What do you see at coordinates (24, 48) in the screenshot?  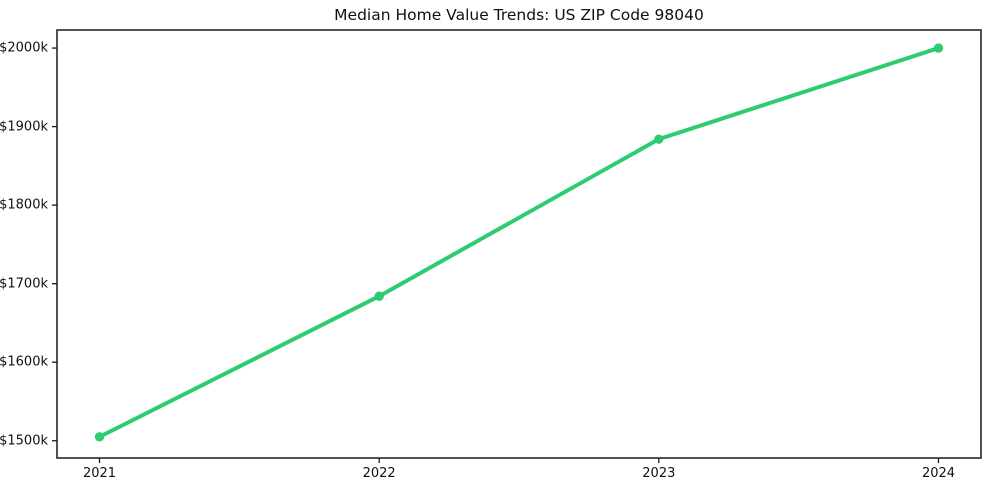 I see `y-tick-label: $2000k` at bounding box center [24, 48].